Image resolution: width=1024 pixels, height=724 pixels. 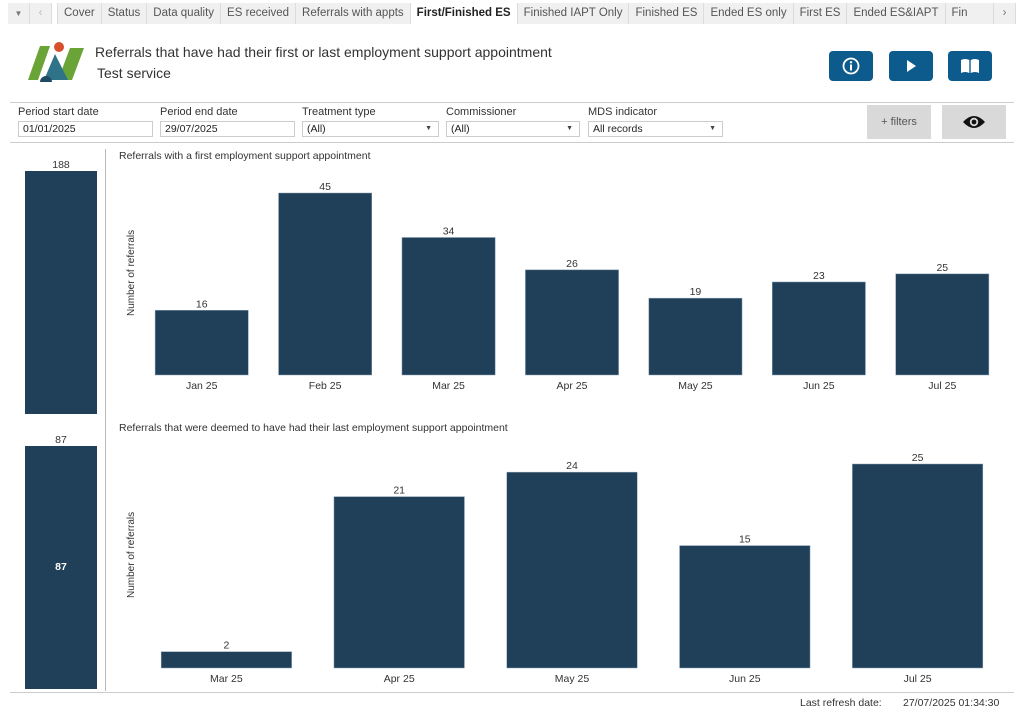 I want to click on bar-value-label: 24, so click(x=572, y=466).